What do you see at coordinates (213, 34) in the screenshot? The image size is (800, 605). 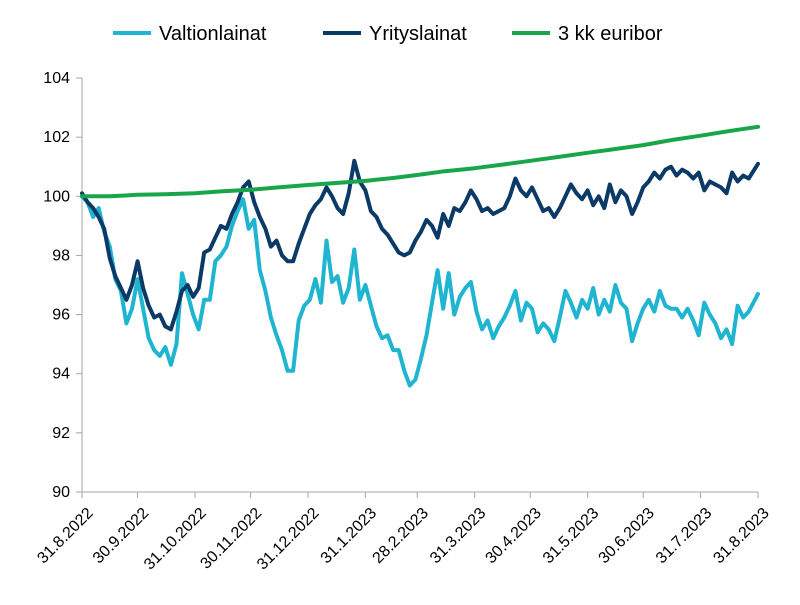 I see `legend-label-valtionlainat: Valtionlainat` at bounding box center [213, 34].